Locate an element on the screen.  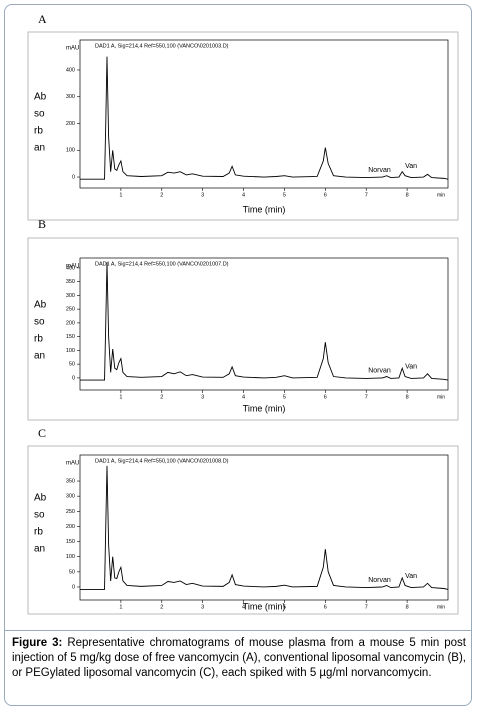
panel-label: B is located at coordinates (42, 224).